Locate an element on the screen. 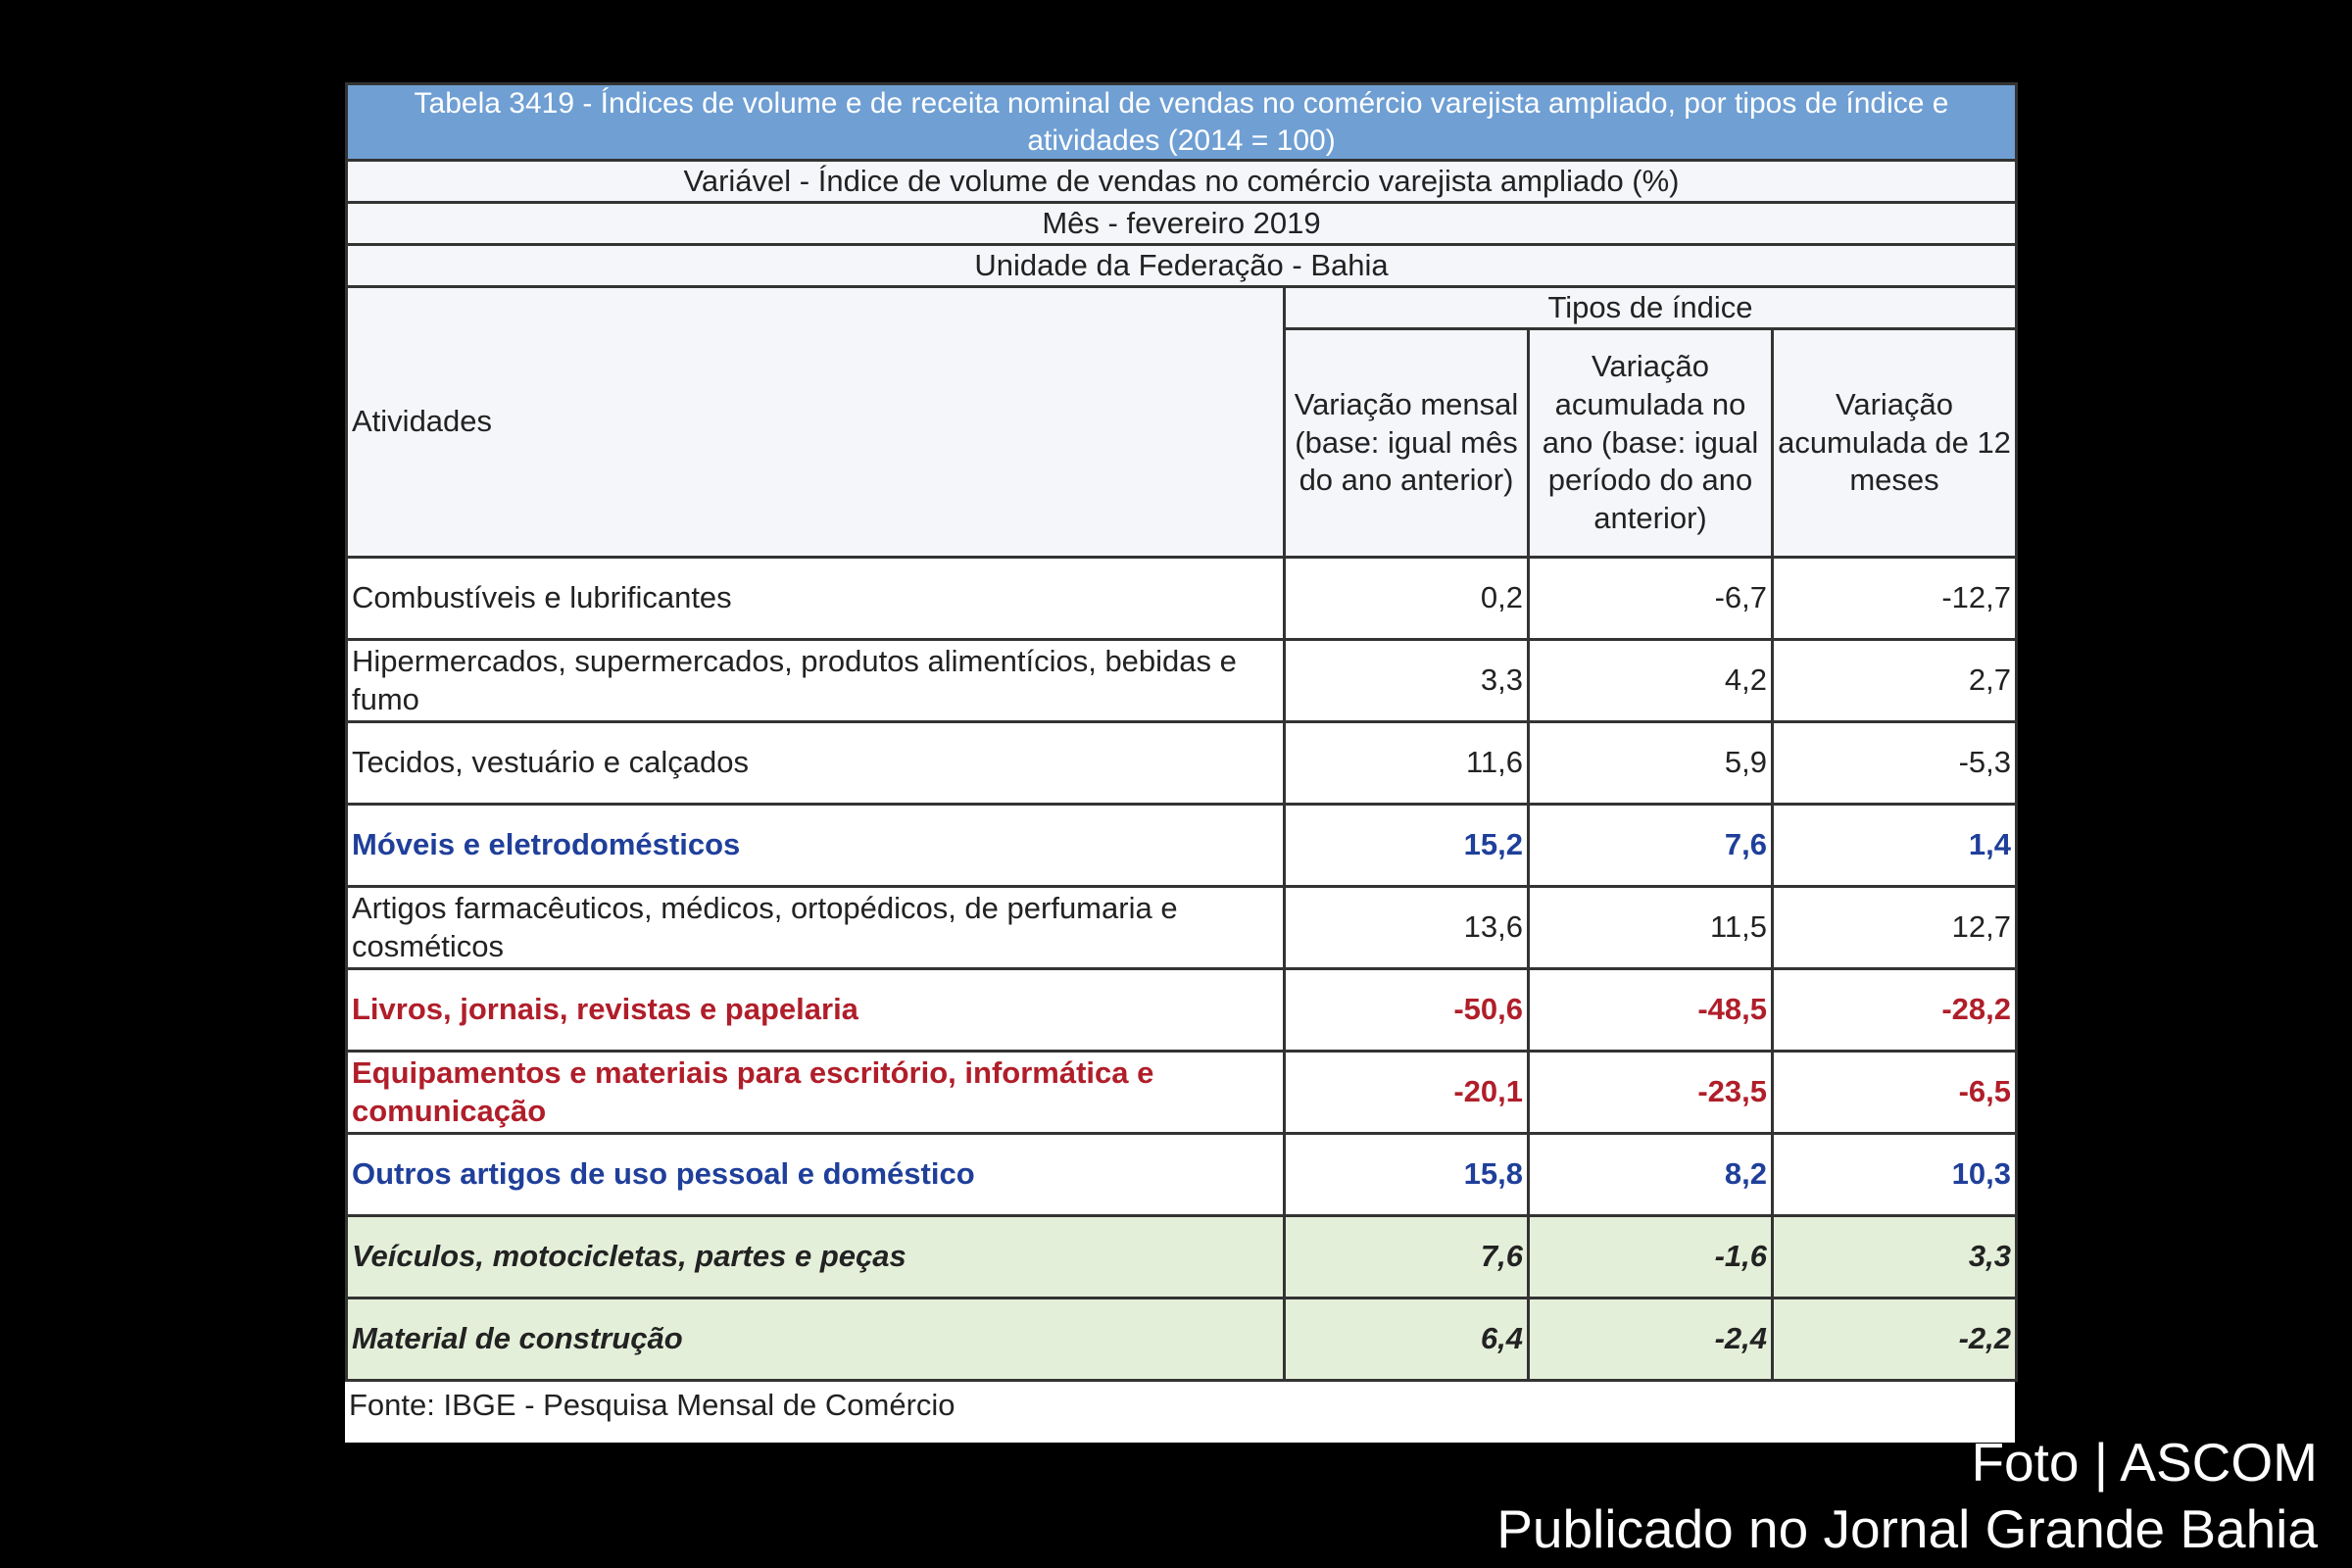  published-credit: Publicado no Jornal Grande Bahia is located at coordinates (1907, 1528).